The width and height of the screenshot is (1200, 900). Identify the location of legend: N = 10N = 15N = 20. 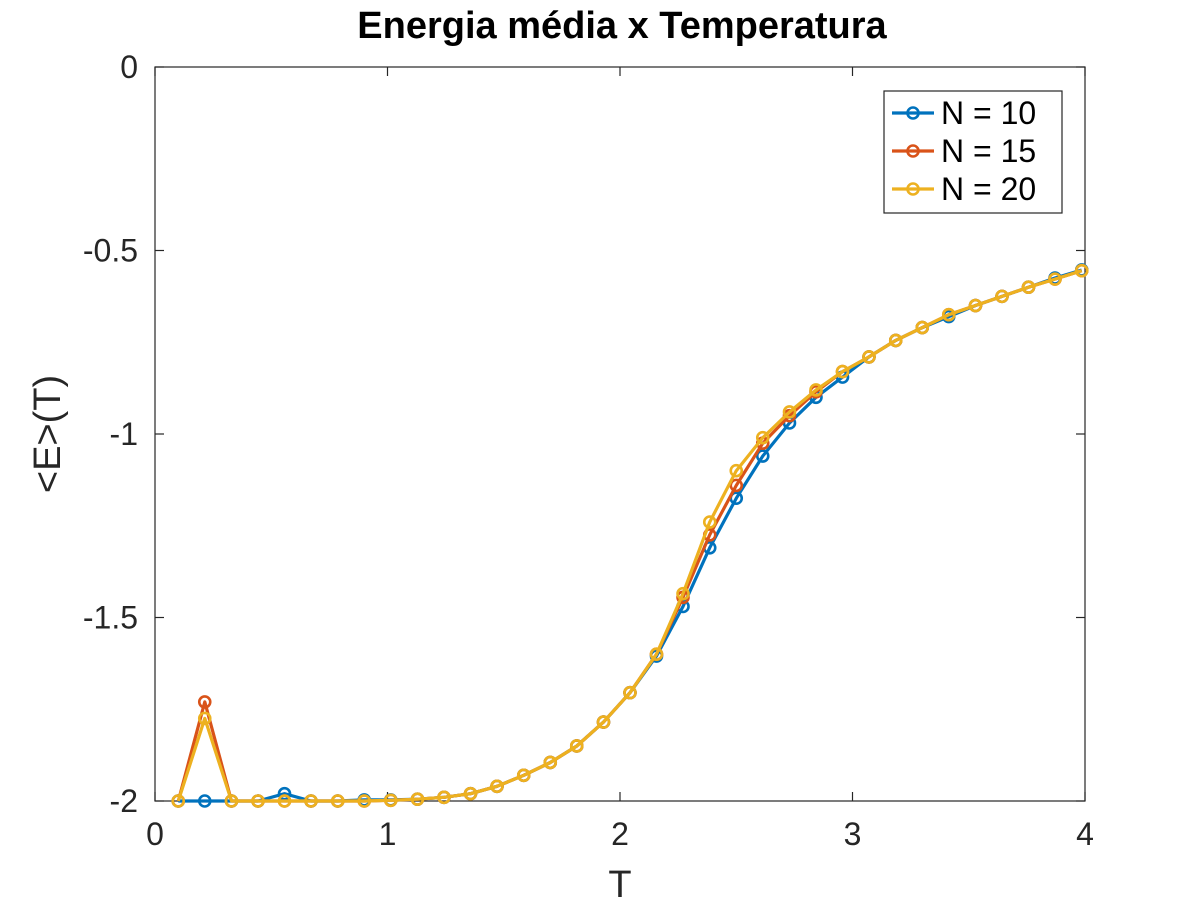
(973, 152).